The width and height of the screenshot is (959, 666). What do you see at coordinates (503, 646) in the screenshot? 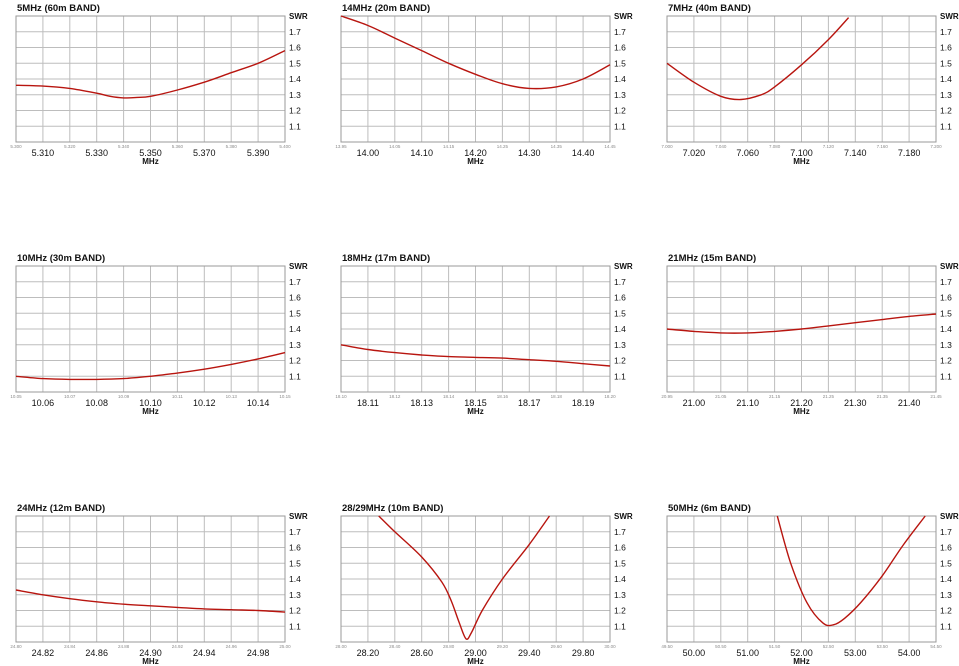
I see `x-tick-label-minor: 29.20` at bounding box center [503, 646].